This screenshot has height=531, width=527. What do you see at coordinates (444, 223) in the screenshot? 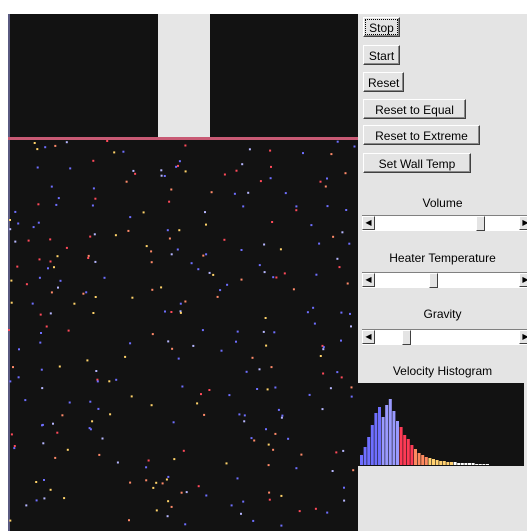
I see `volume-slider: ◀ ▶` at bounding box center [444, 223].